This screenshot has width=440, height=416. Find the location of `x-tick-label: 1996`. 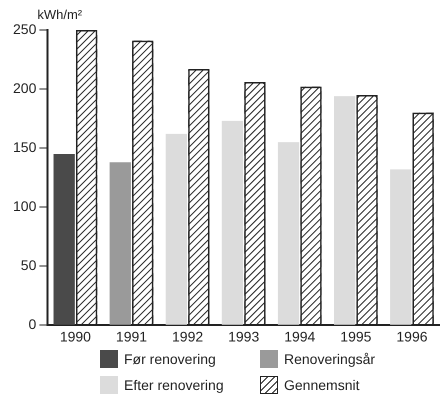

x-tick-label: 1996 is located at coordinates (412, 336).